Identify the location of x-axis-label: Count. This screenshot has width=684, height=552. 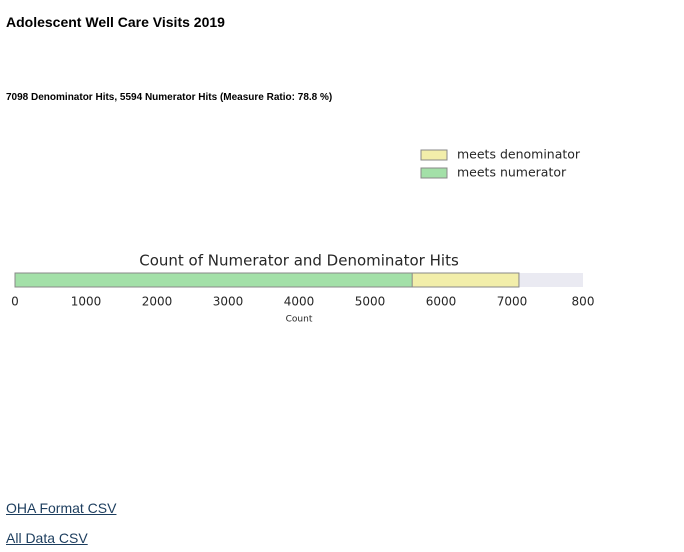
(299, 320).